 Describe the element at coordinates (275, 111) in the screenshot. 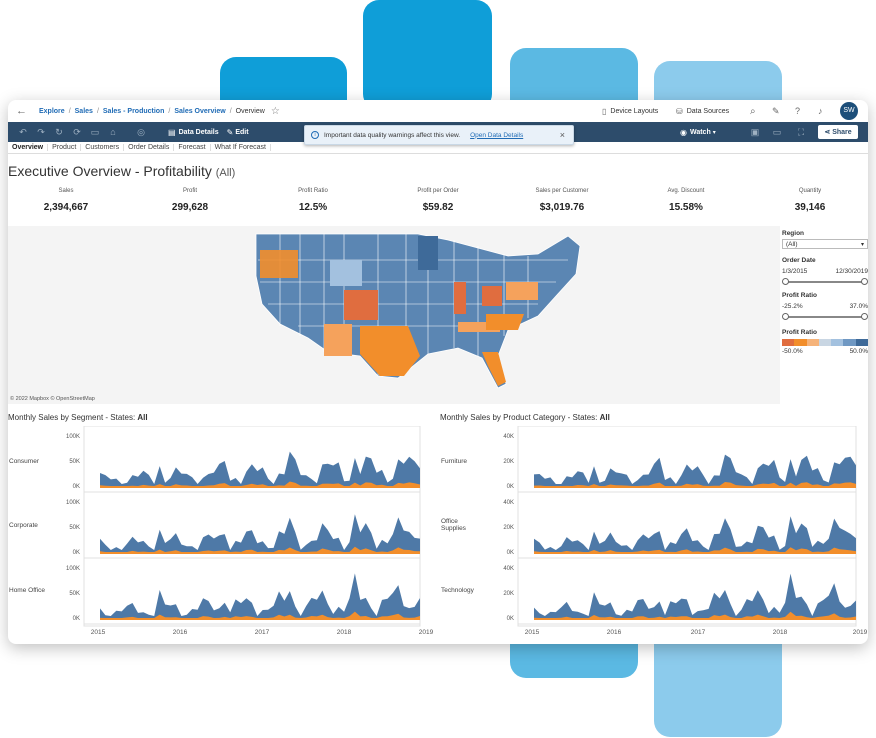

I see `favorite-star-icon: ☆` at that location.